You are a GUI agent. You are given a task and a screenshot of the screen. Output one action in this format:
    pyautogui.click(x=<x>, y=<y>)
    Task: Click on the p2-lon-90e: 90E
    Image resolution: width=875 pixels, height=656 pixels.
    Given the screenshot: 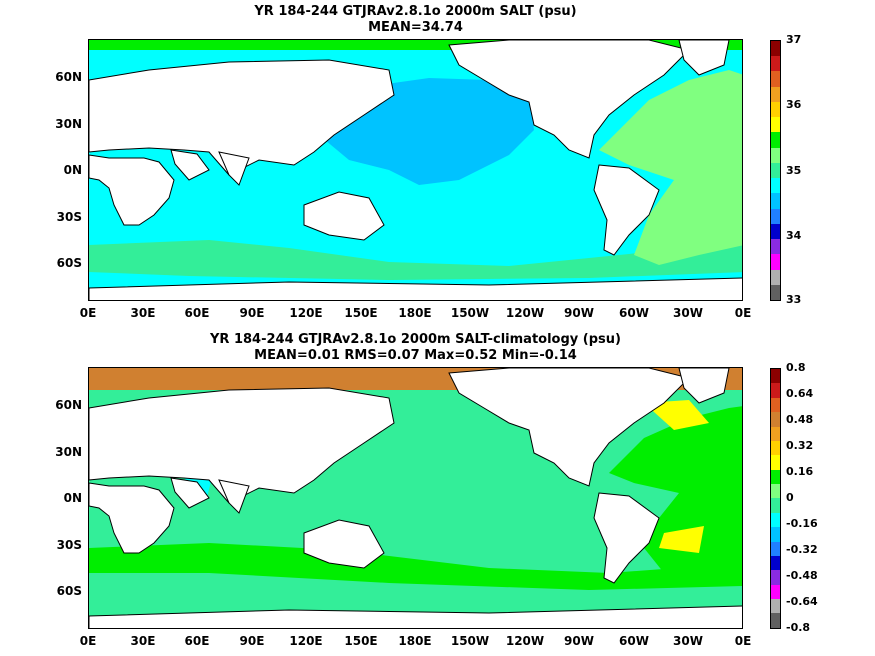 What is the action you would take?
    pyautogui.click(x=252, y=641)
    